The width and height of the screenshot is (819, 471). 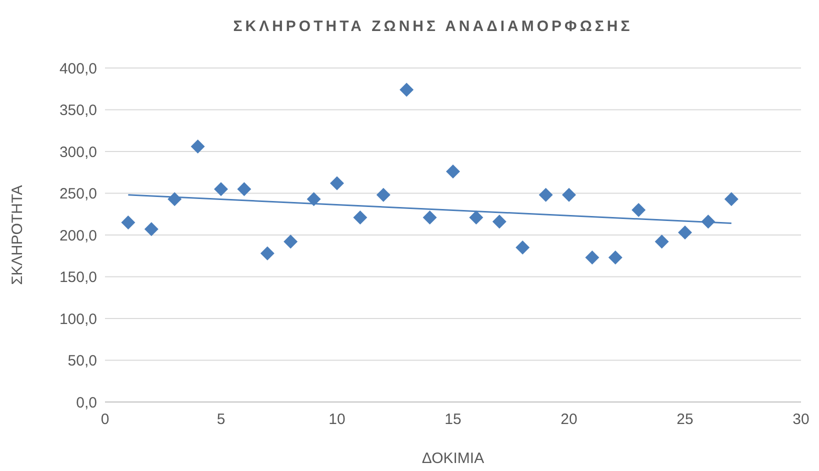 I want to click on y-tick-label: 300,0, so click(x=78, y=152).